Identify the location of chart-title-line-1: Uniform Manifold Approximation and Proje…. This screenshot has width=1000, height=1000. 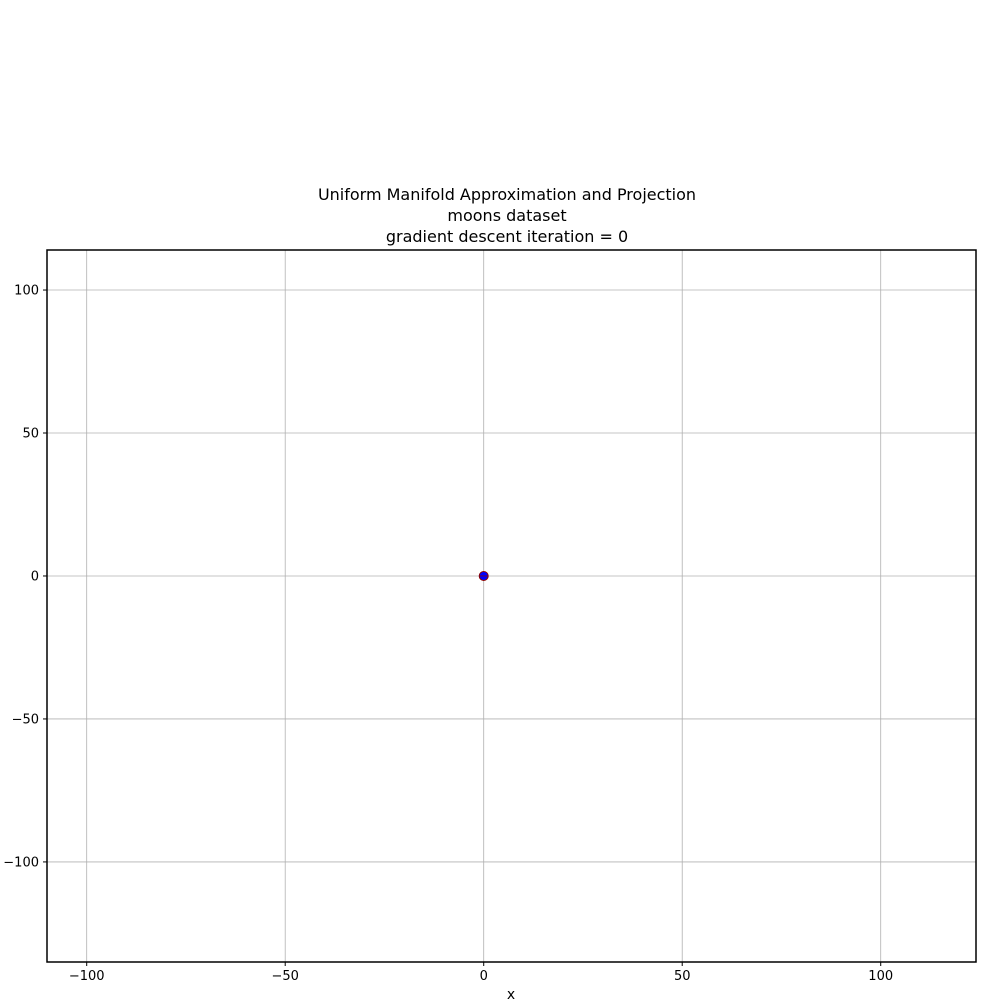
(507, 194).